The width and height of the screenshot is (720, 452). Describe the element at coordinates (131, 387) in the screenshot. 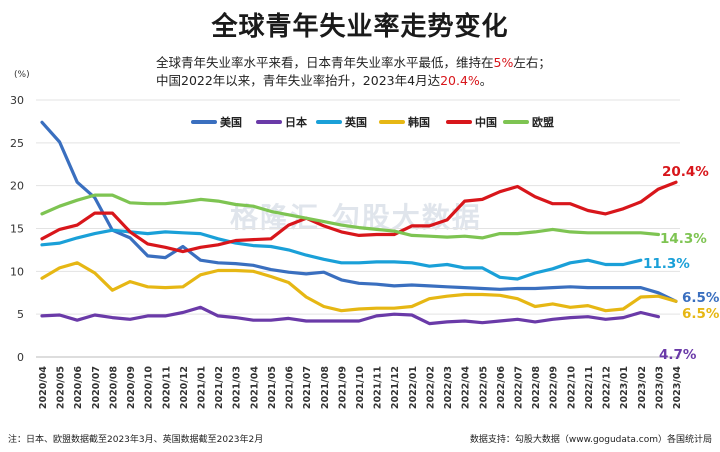

I see `x-tick-label: 2020/09` at that location.